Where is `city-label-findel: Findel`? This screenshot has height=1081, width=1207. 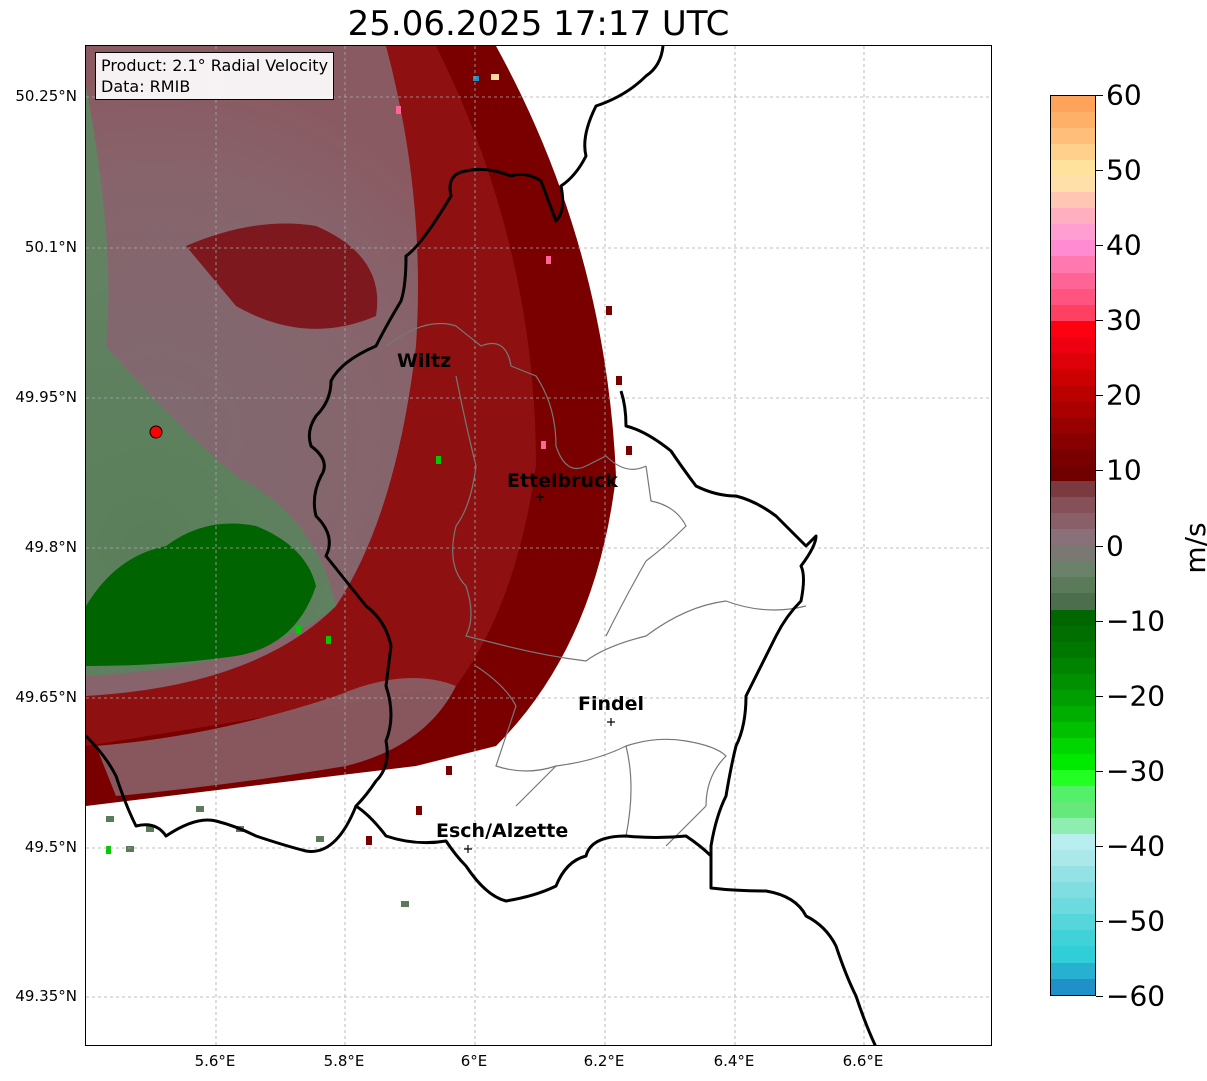
city-label-findel: Findel is located at coordinates (611, 704).